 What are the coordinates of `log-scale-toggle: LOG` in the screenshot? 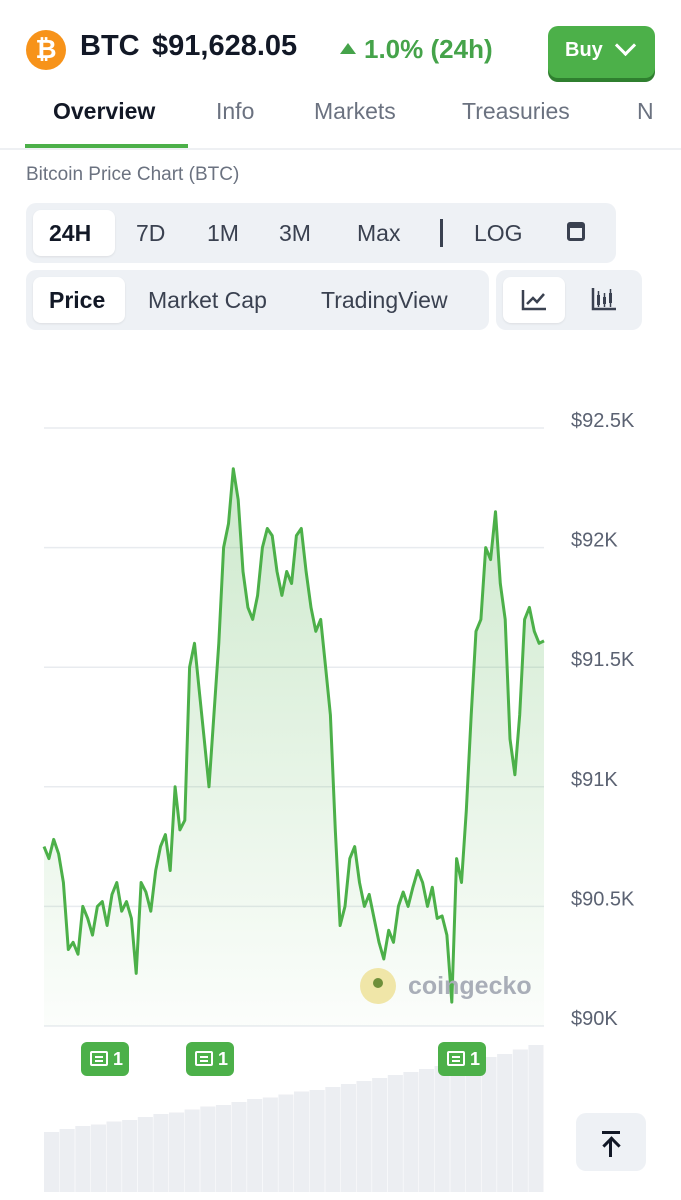 It's located at (498, 233).